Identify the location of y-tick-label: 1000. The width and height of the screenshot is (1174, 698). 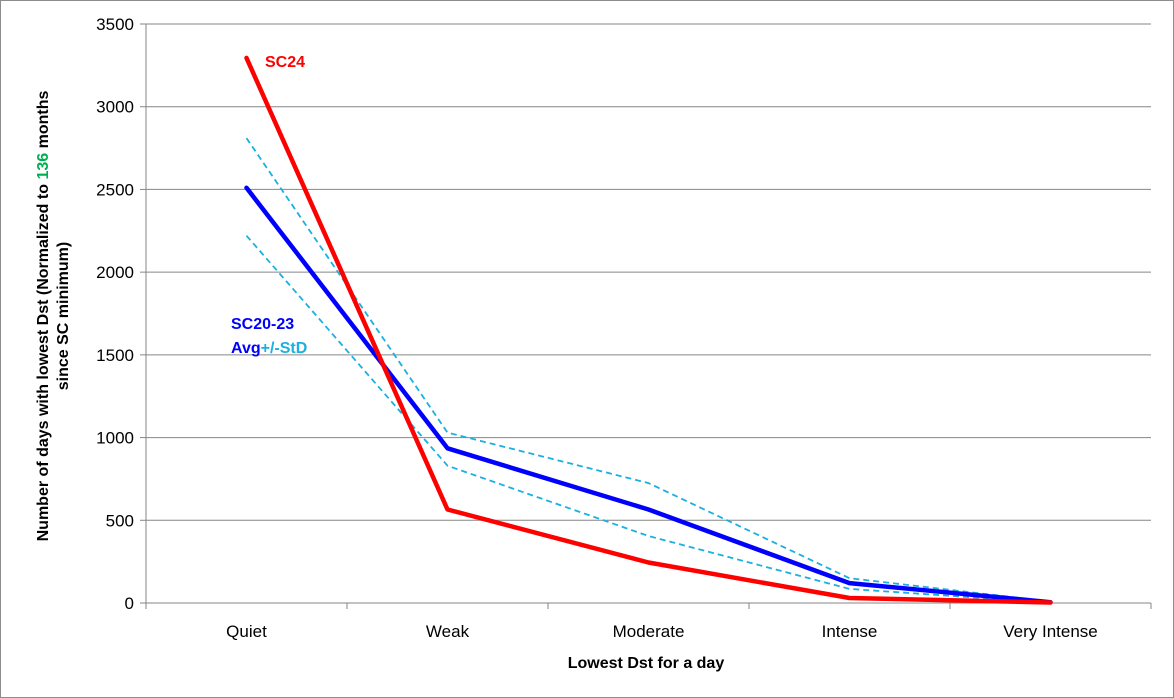
(115, 438).